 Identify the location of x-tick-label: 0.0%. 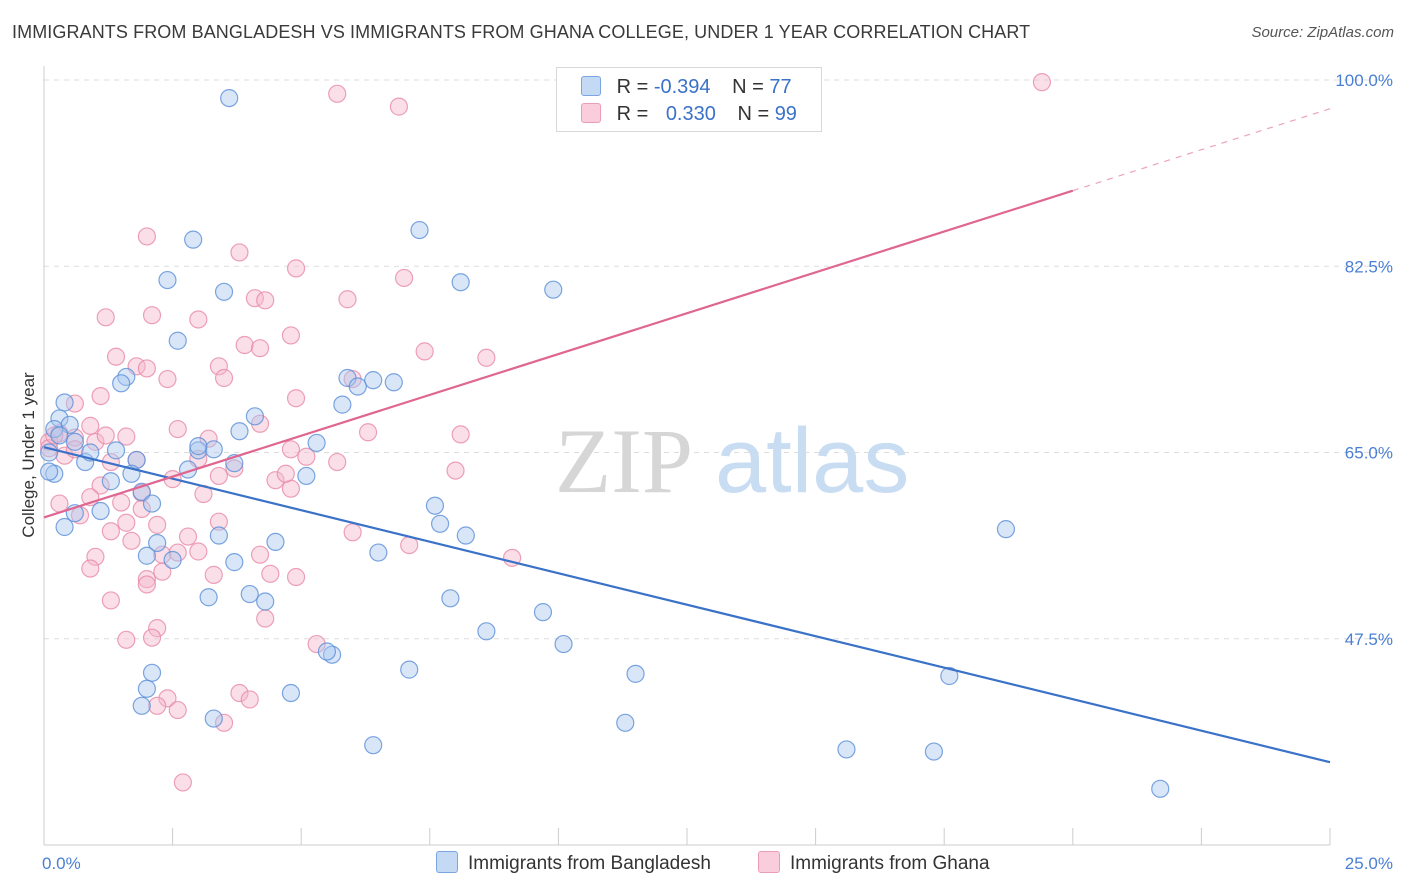
(61, 863).